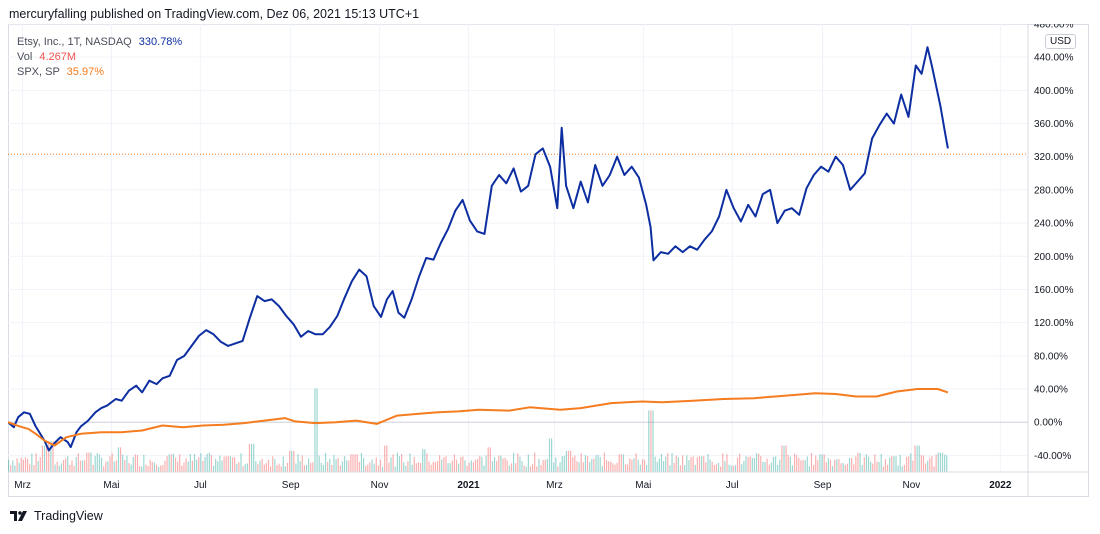 Image resolution: width=1100 pixels, height=534 pixels. Describe the element at coordinates (99, 57) in the screenshot. I see `legend-volume: Vol 4.267M` at that location.